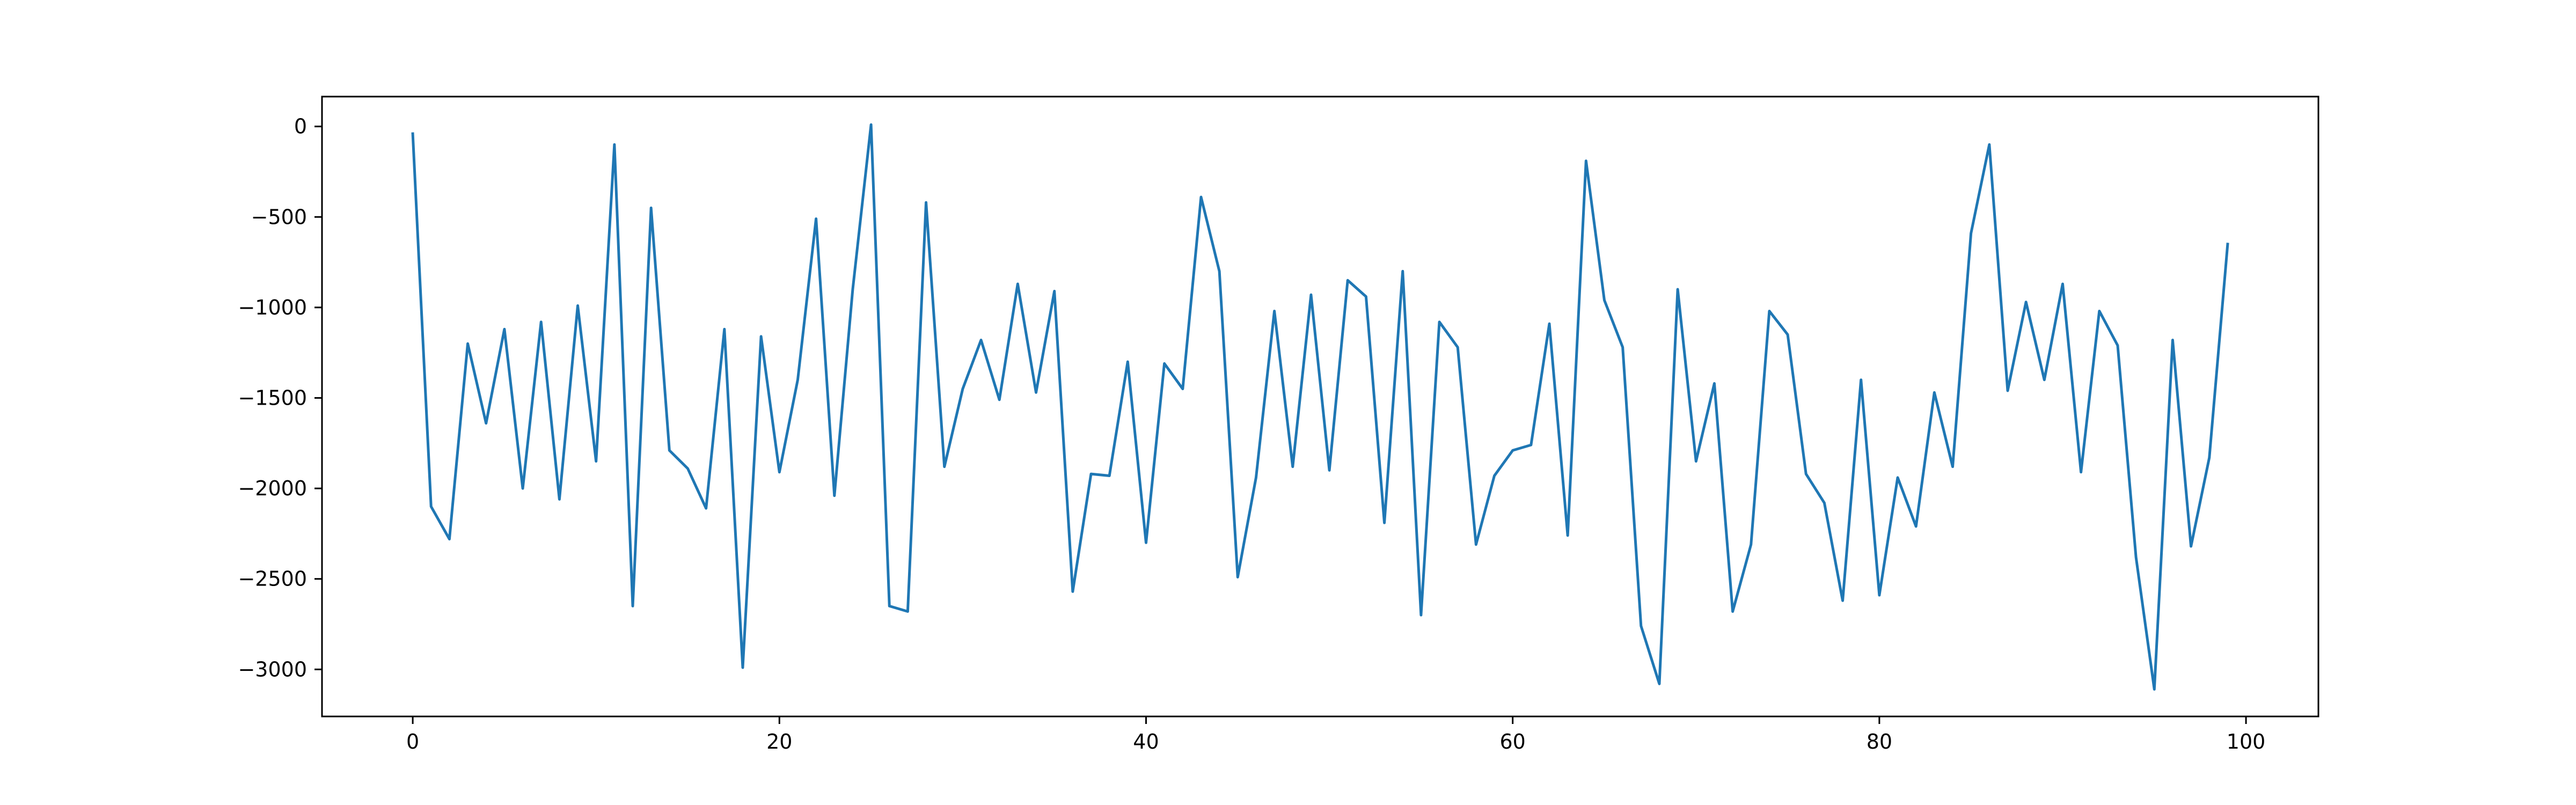 This screenshot has height=805, width=2576. Describe the element at coordinates (272, 307) in the screenshot. I see `y-tick-label: −1000` at that location.